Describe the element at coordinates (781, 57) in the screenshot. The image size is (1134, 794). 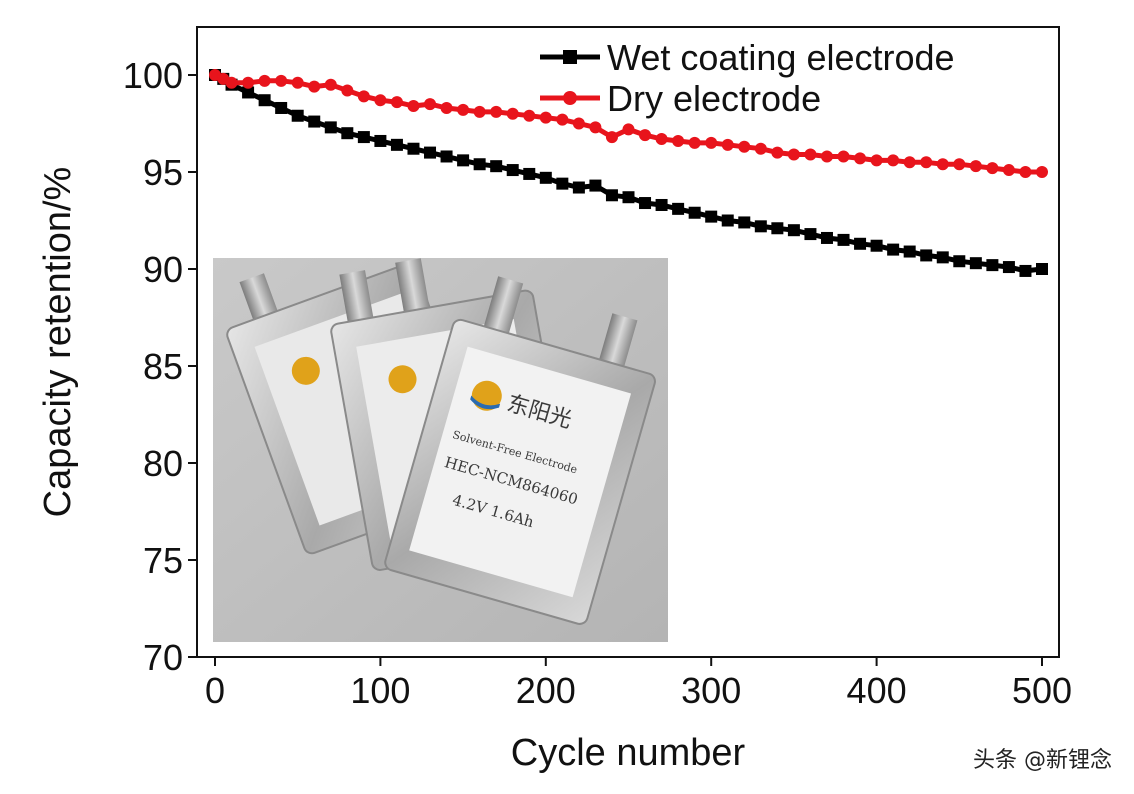
I see `legend-label-wet: Wet coating electrode` at that location.